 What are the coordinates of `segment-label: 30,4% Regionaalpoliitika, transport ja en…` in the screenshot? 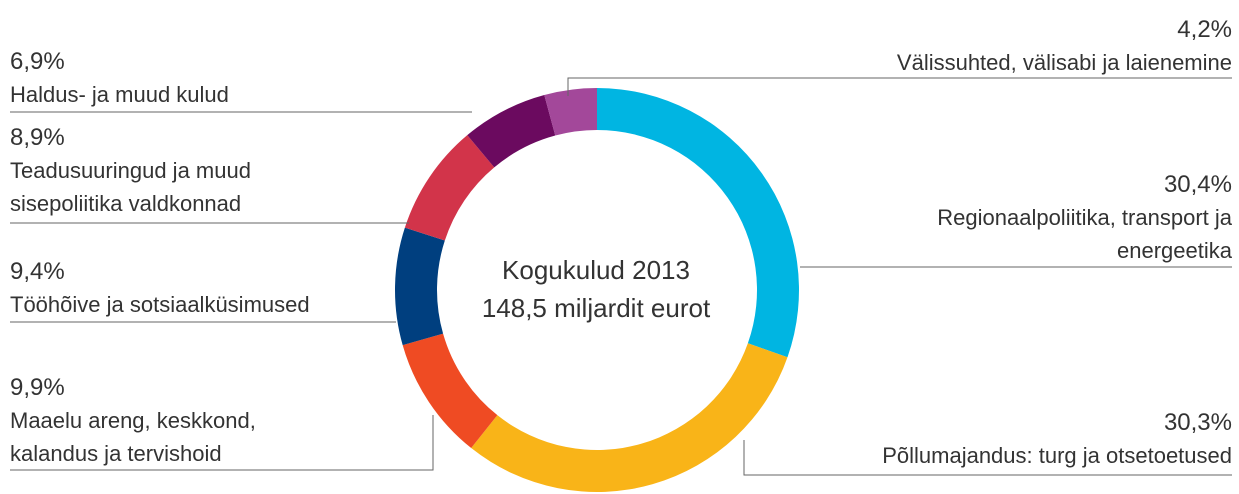 It's located at (1032, 217).